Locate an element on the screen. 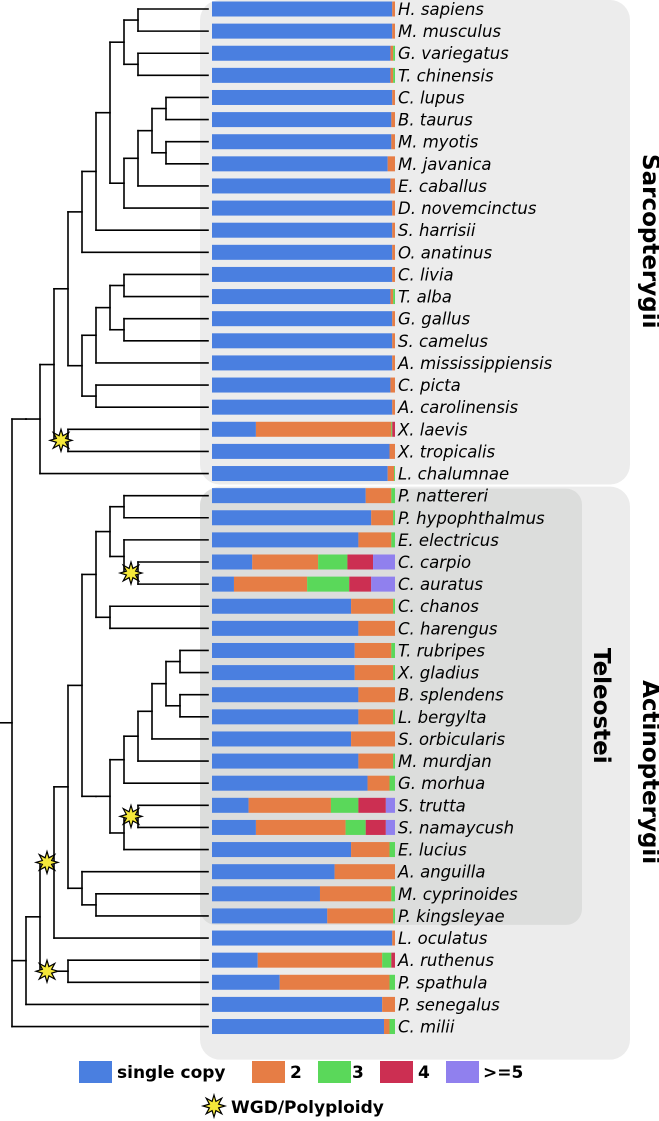 The height and width of the screenshot is (1121, 659). species-label: M. murdjan is located at coordinates (445, 761).